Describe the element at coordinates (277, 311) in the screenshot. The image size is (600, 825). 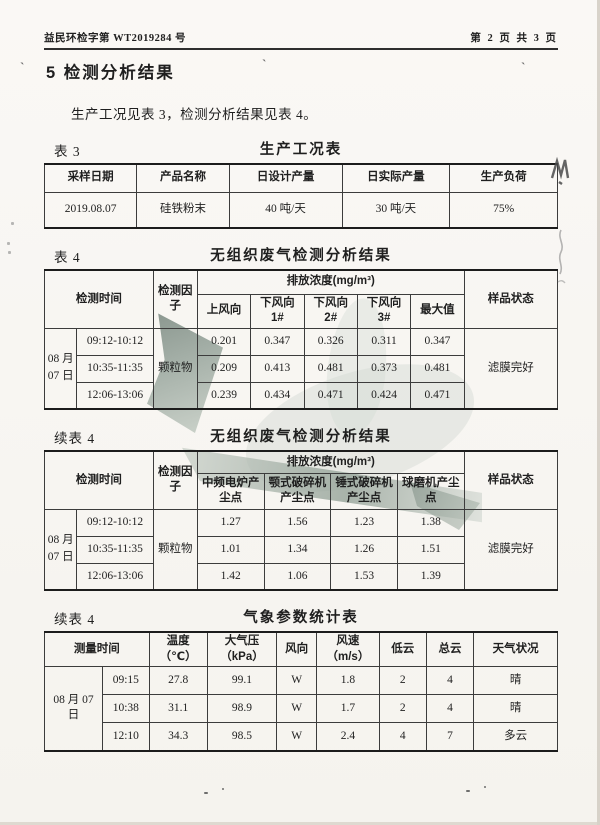
I see `column-header: 下风向 1#` at that location.